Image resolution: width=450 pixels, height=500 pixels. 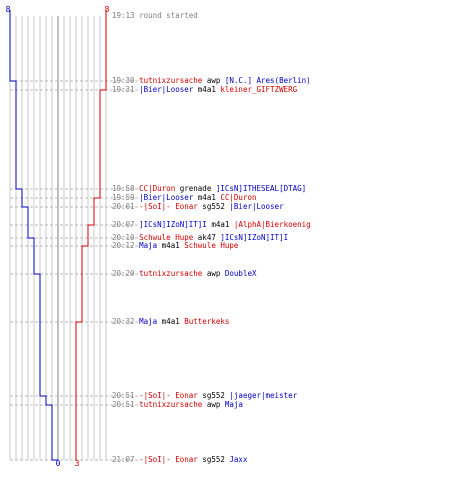 What do you see at coordinates (58, 463) in the screenshot?
I see `blue-team-end-count: 0` at bounding box center [58, 463].